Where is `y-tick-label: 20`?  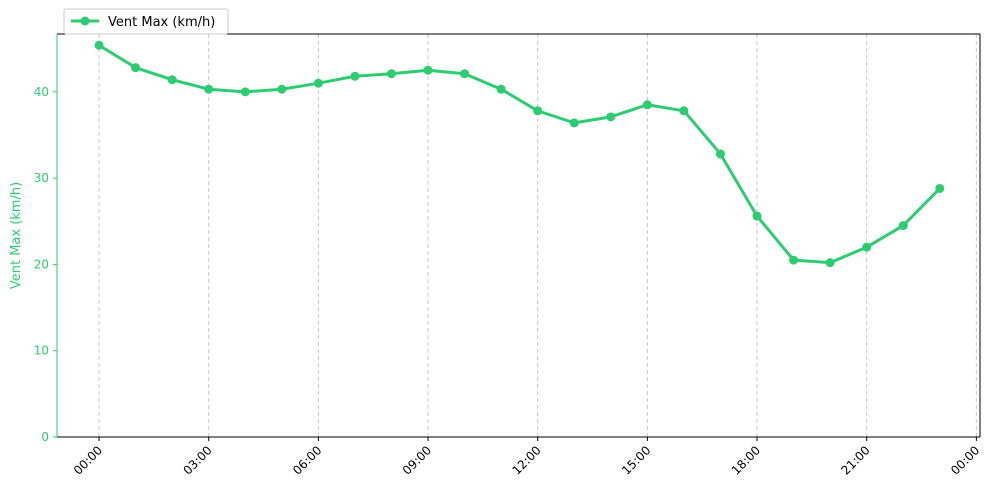 y-tick-label: 20 is located at coordinates (41, 264).